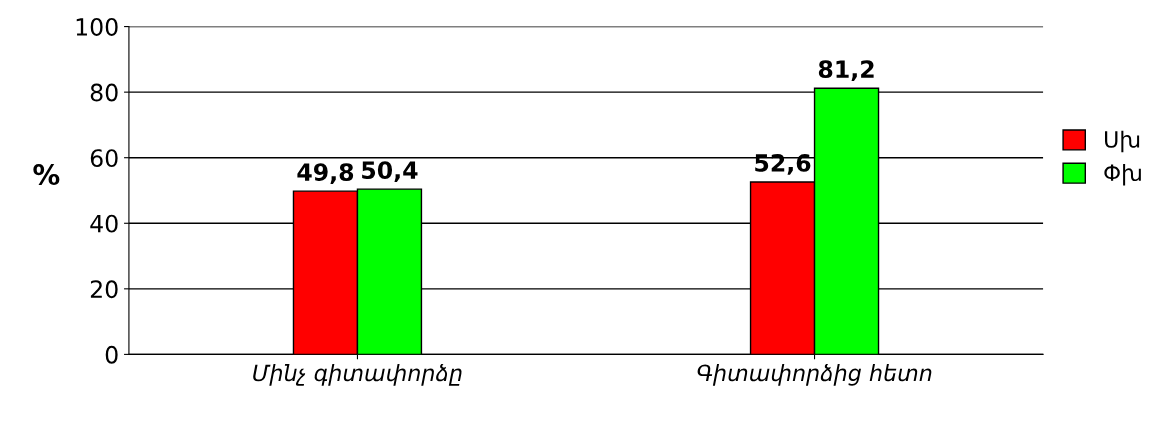  What do you see at coordinates (814, 375) in the screenshot?
I see `x-tick-label: Գիտափորձից հետո` at bounding box center [814, 375].